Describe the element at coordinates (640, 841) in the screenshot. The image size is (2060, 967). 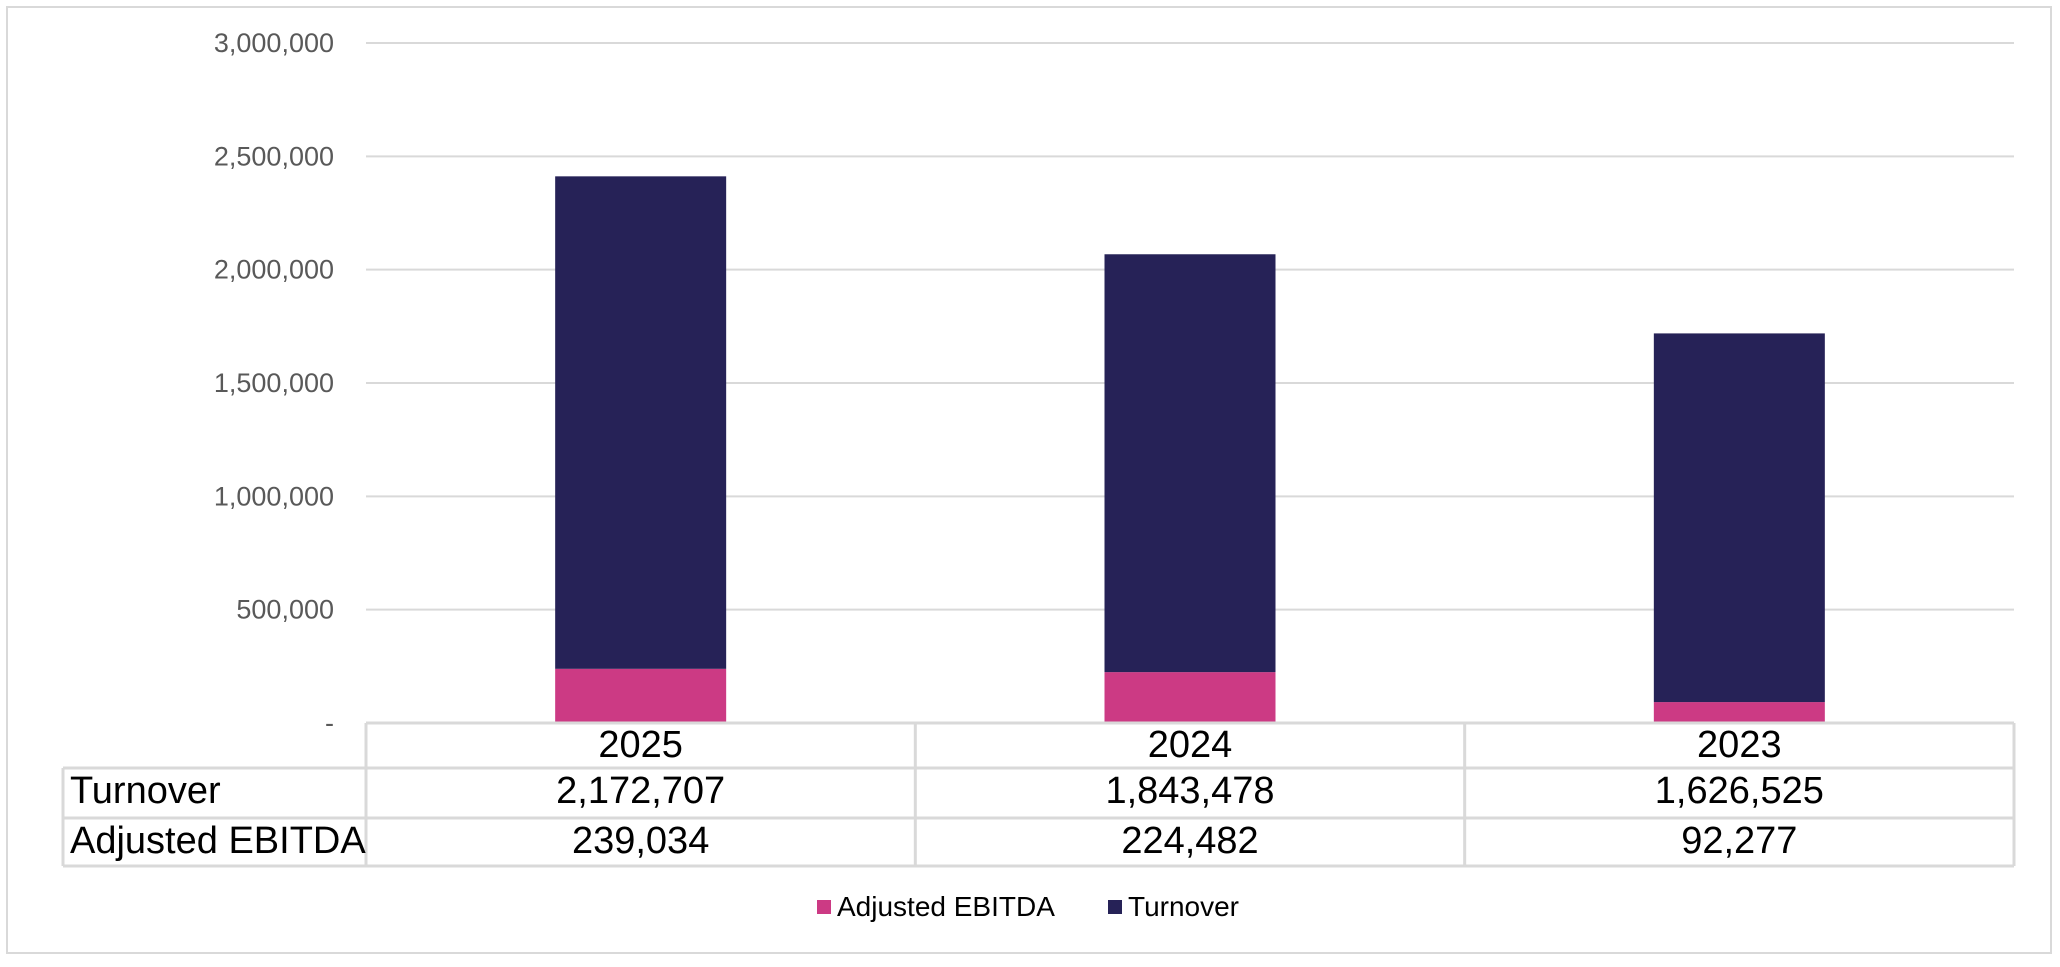
I see `table-cell-value: 239,034` at that location.